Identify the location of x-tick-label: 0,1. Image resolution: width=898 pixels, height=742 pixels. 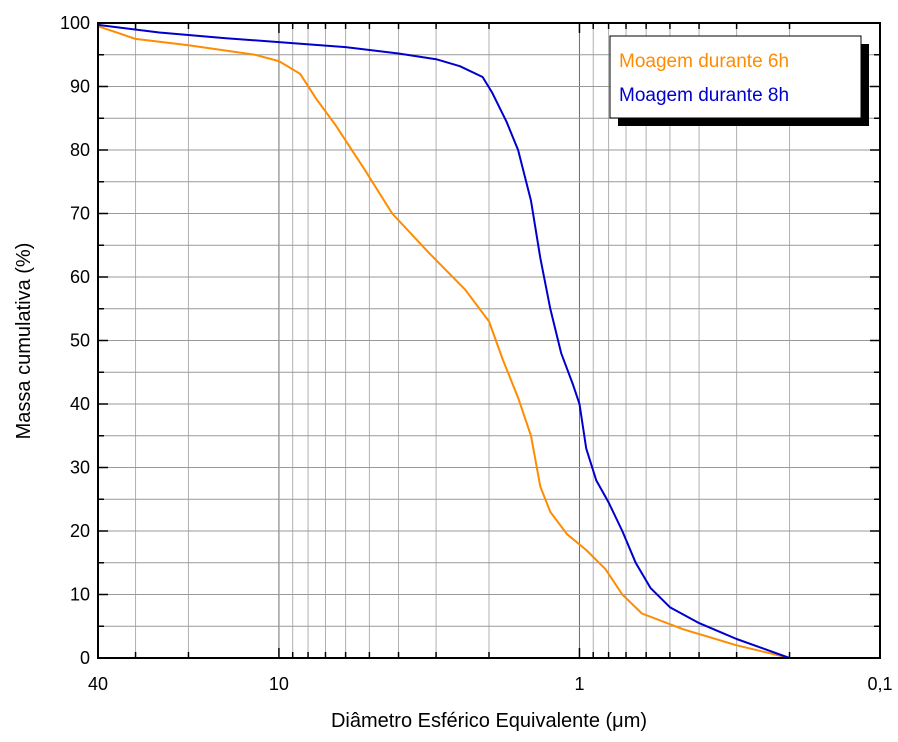
(879, 684).